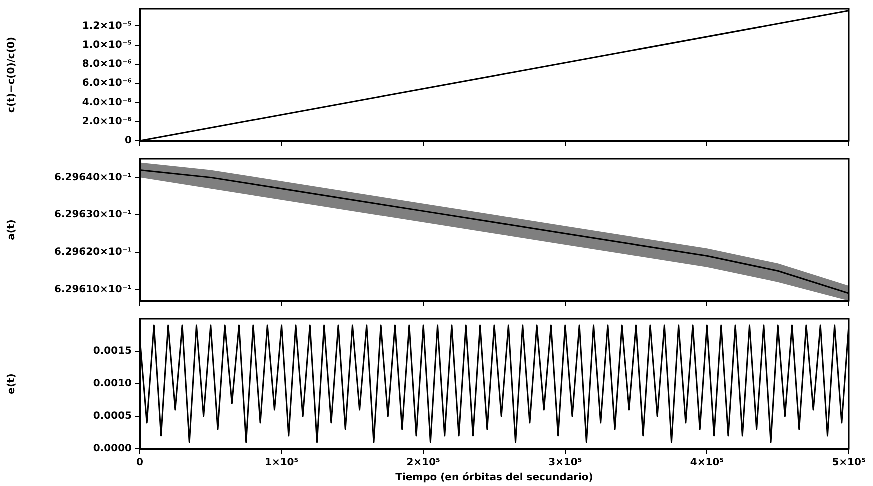  What do you see at coordinates (423, 463) in the screenshot?
I see `x-tick-label: 2×10⁵` at bounding box center [423, 463].